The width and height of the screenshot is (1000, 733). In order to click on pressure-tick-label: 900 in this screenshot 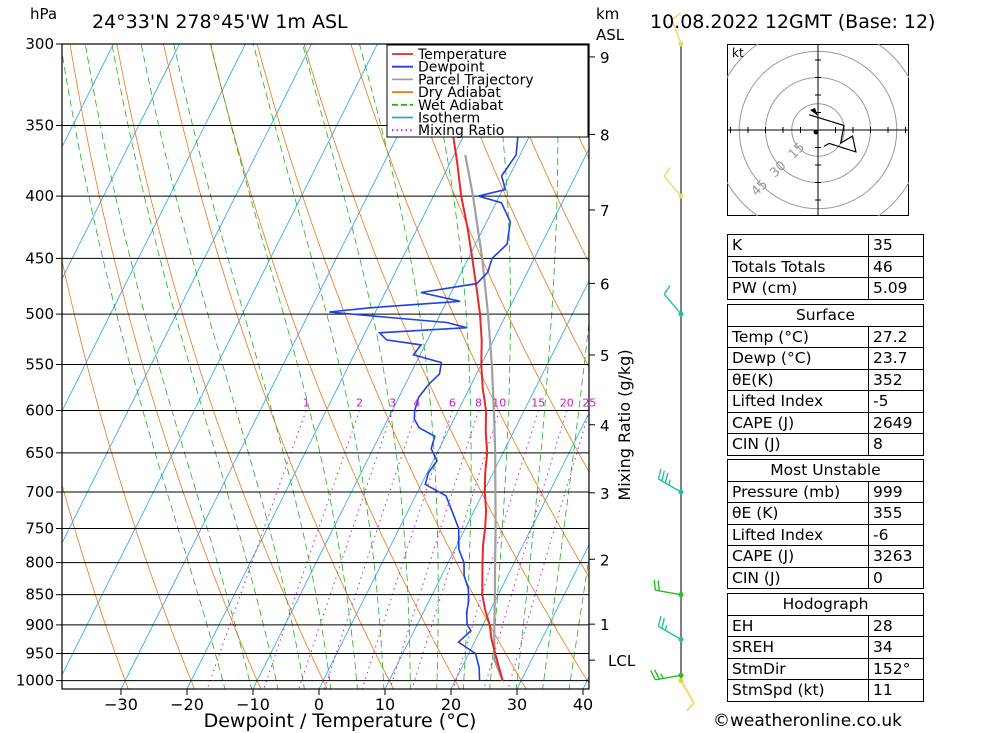, I will do `click(39, 625)`.